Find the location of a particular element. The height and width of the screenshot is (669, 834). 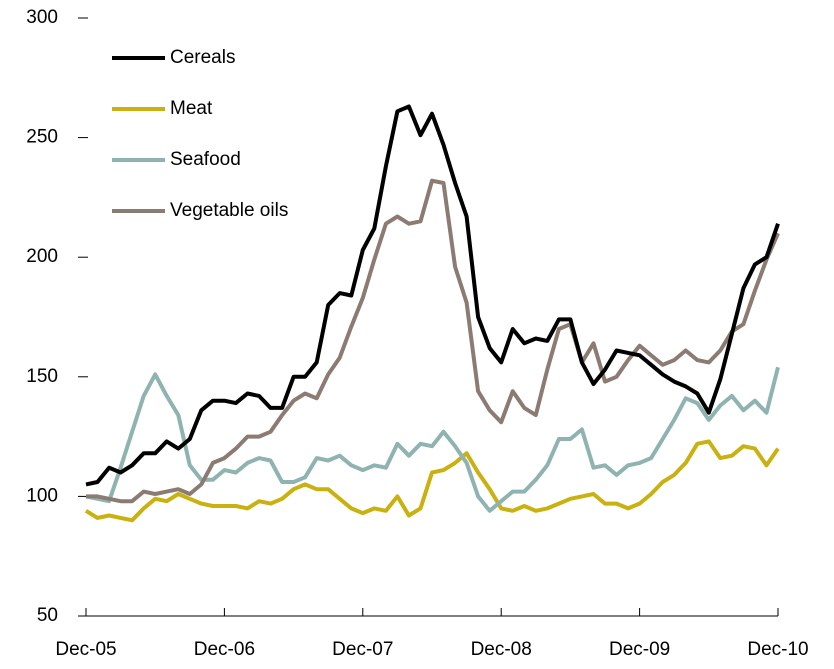

y-tick-label: 250 is located at coordinates (42, 137).